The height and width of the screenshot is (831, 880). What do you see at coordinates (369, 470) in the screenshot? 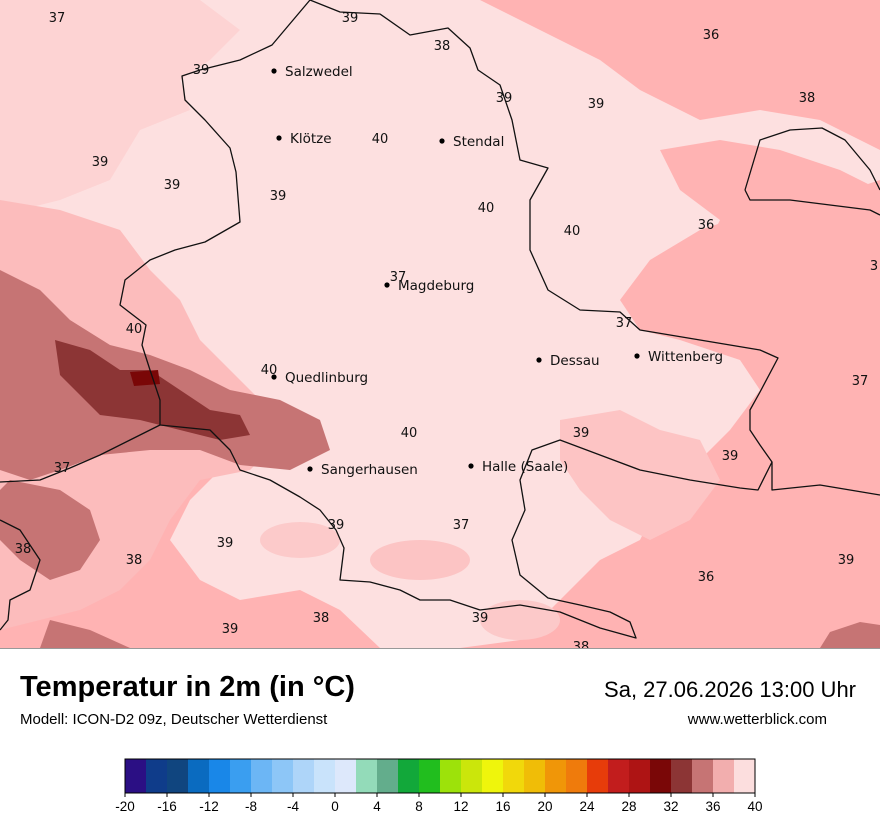
I see `city-label: Sangerhausen` at bounding box center [369, 470].